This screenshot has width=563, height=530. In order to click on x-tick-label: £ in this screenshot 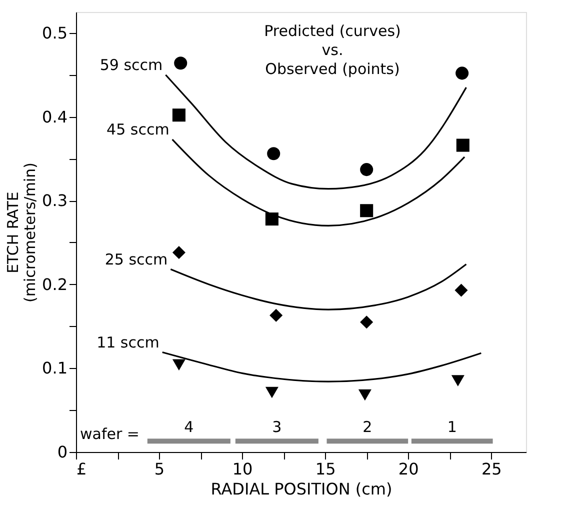, I will do `click(81, 469)`.